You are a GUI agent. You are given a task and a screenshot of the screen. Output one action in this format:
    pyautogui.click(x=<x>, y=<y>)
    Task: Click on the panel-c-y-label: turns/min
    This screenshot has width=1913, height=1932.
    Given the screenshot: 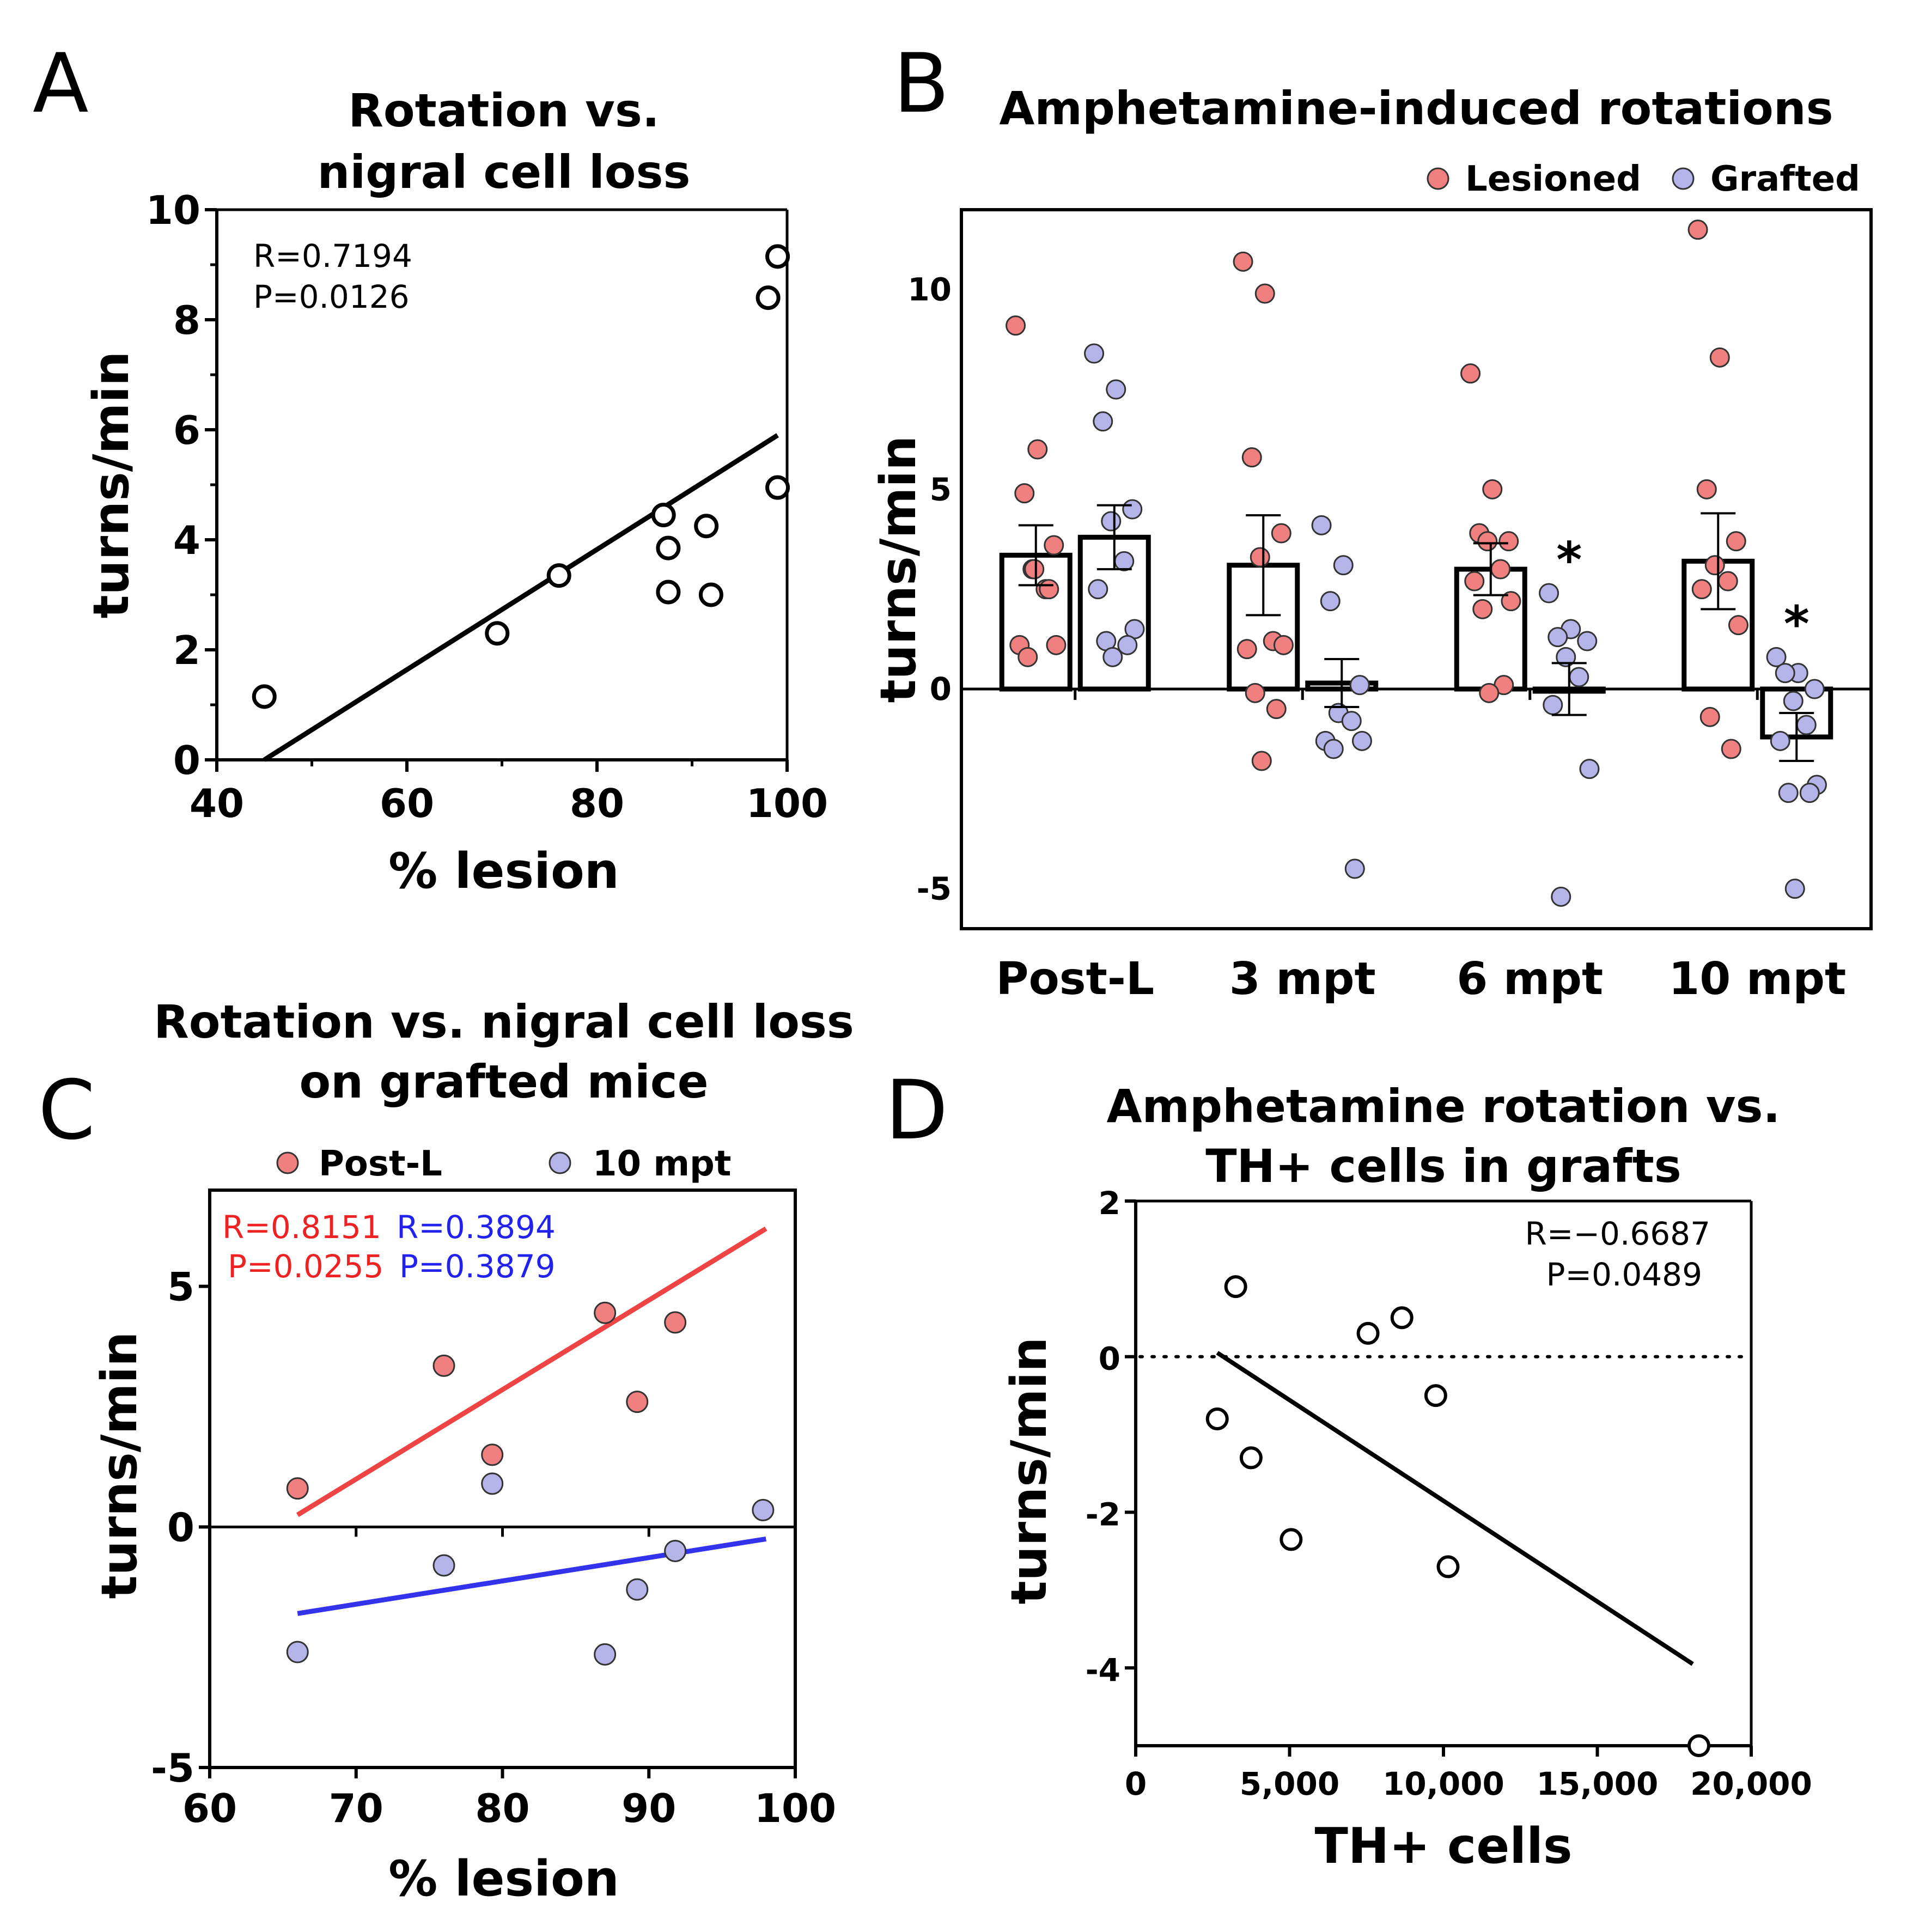 What is the action you would take?
    pyautogui.click(x=119, y=1465)
    